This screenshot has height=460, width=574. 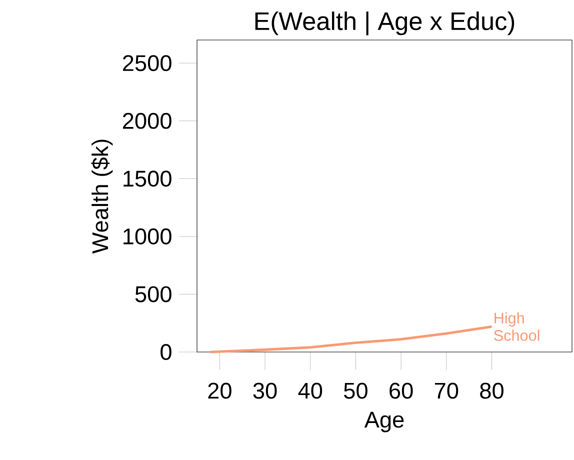 I want to click on x-tick-label: 30, so click(x=265, y=390).